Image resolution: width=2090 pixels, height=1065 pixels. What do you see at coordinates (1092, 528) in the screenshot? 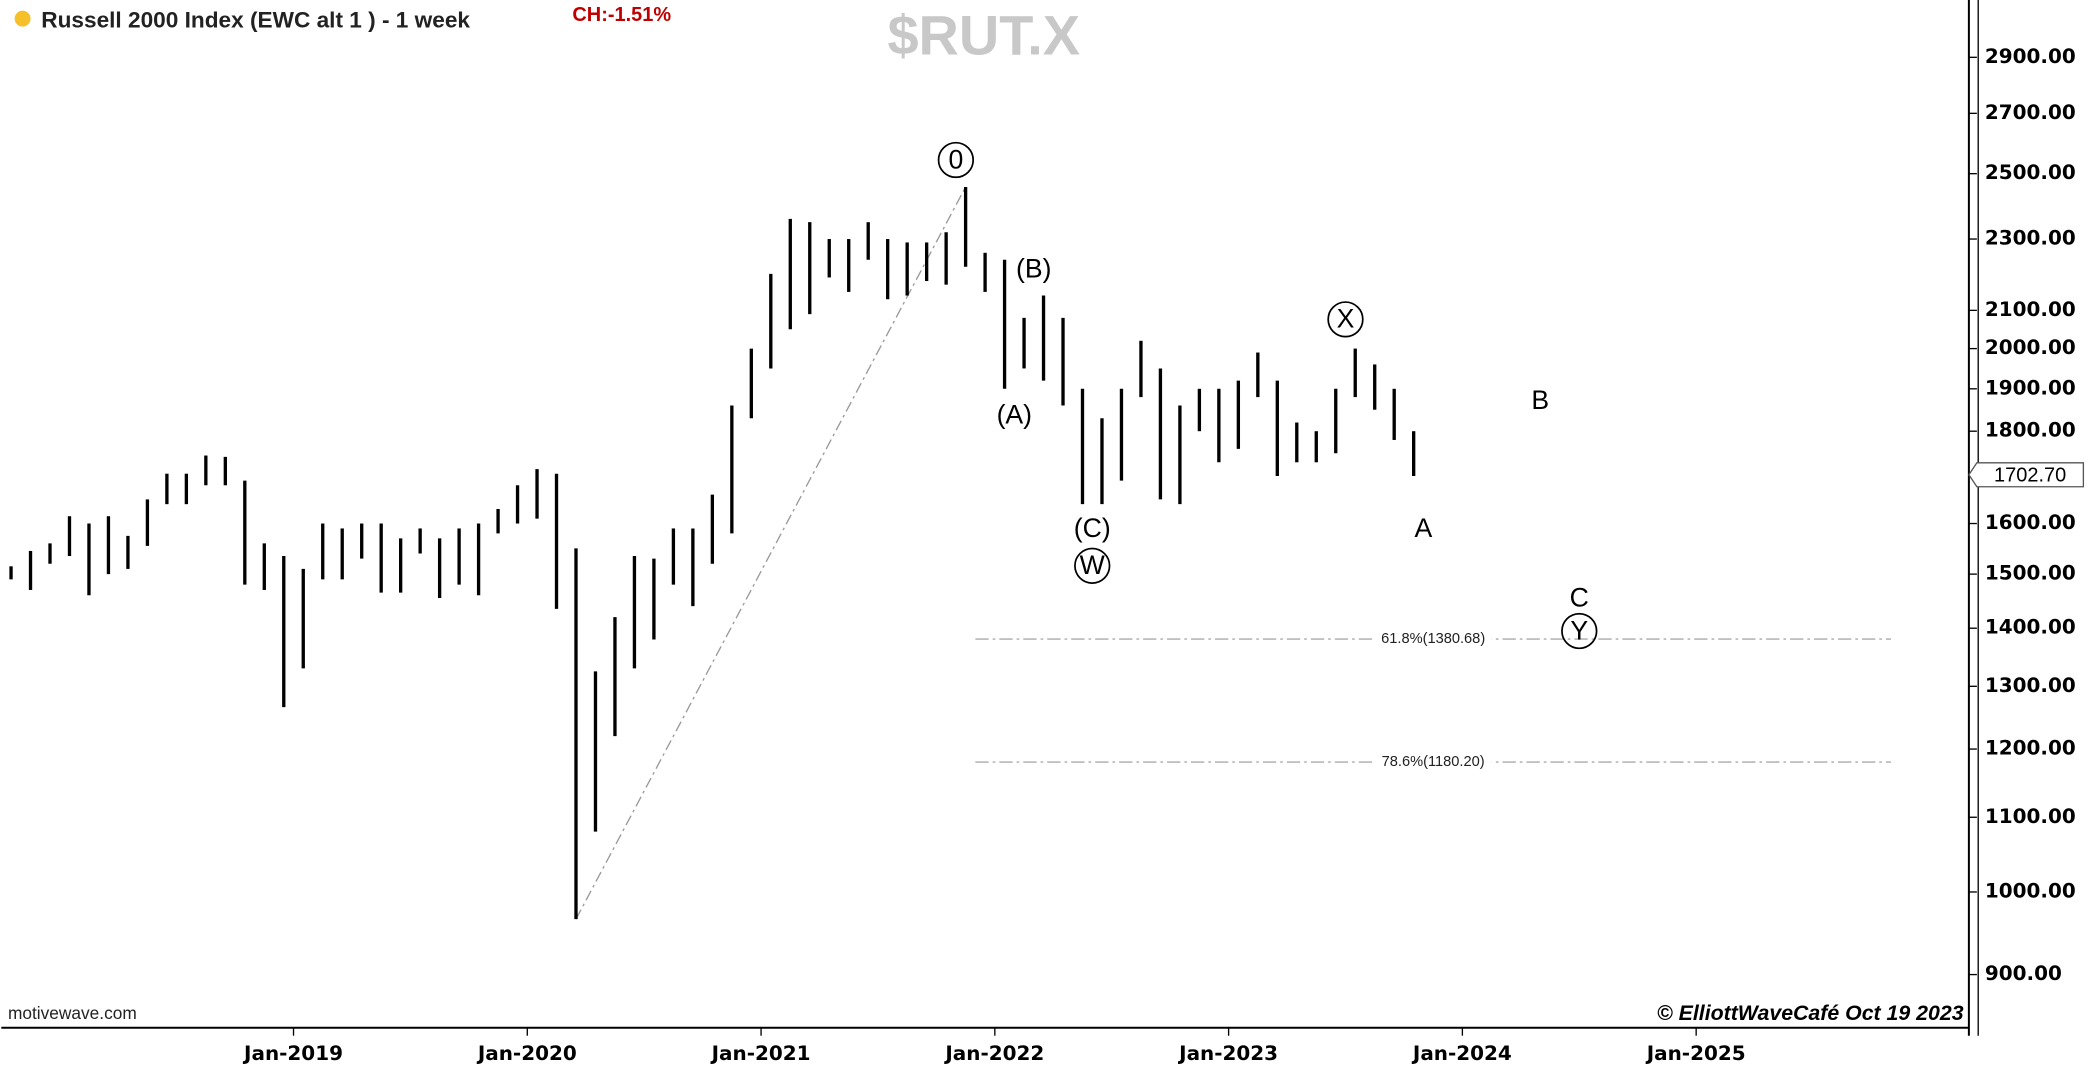
I see `wave-label: (C)` at bounding box center [1092, 528].